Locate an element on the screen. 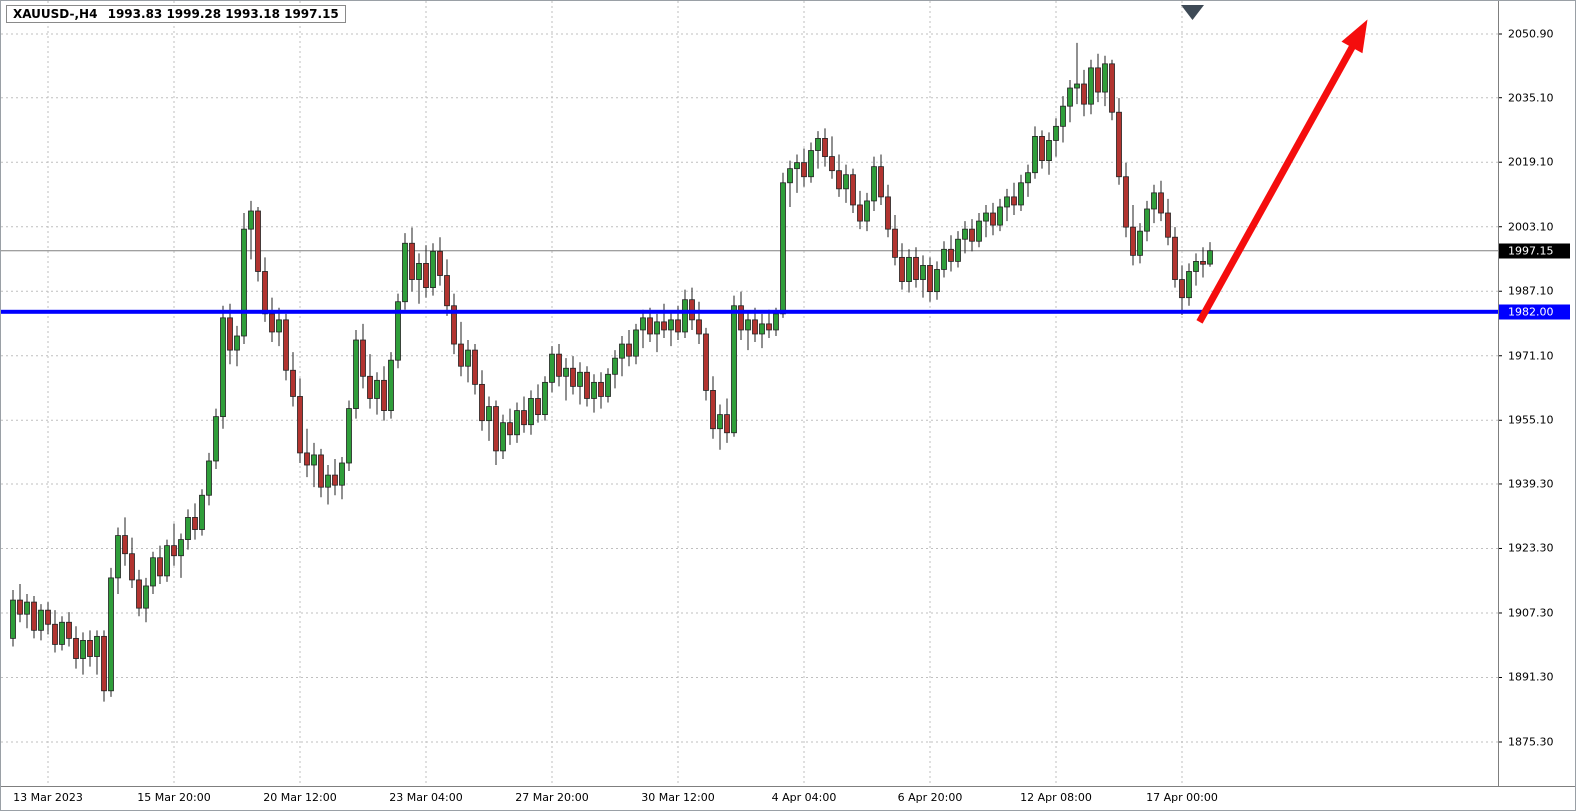  time-axis-label: 23 Mar 04:00 is located at coordinates (426, 797).